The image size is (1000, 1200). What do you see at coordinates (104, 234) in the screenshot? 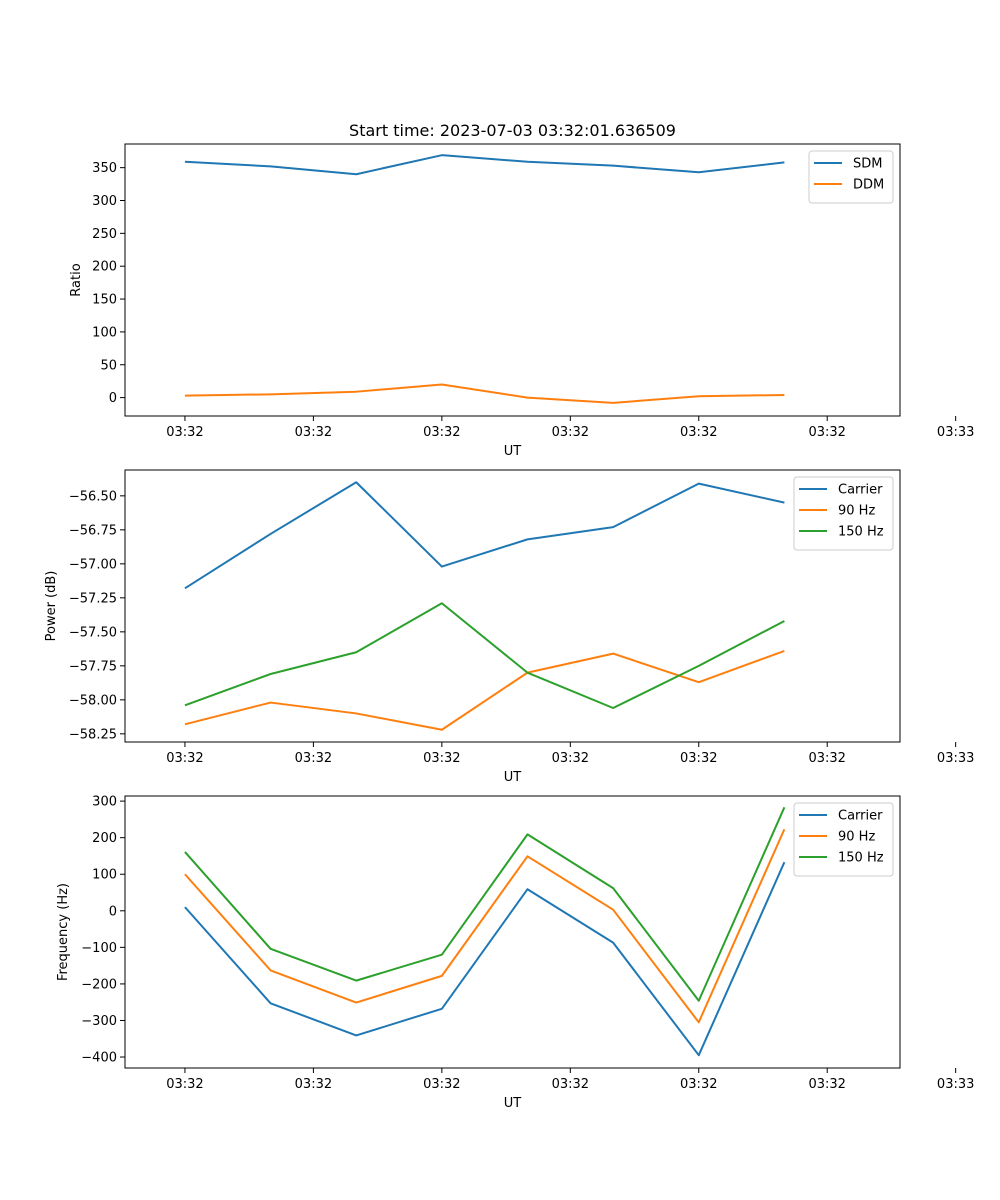
I see `ratio-y-tick-label: 250` at bounding box center [104, 234].